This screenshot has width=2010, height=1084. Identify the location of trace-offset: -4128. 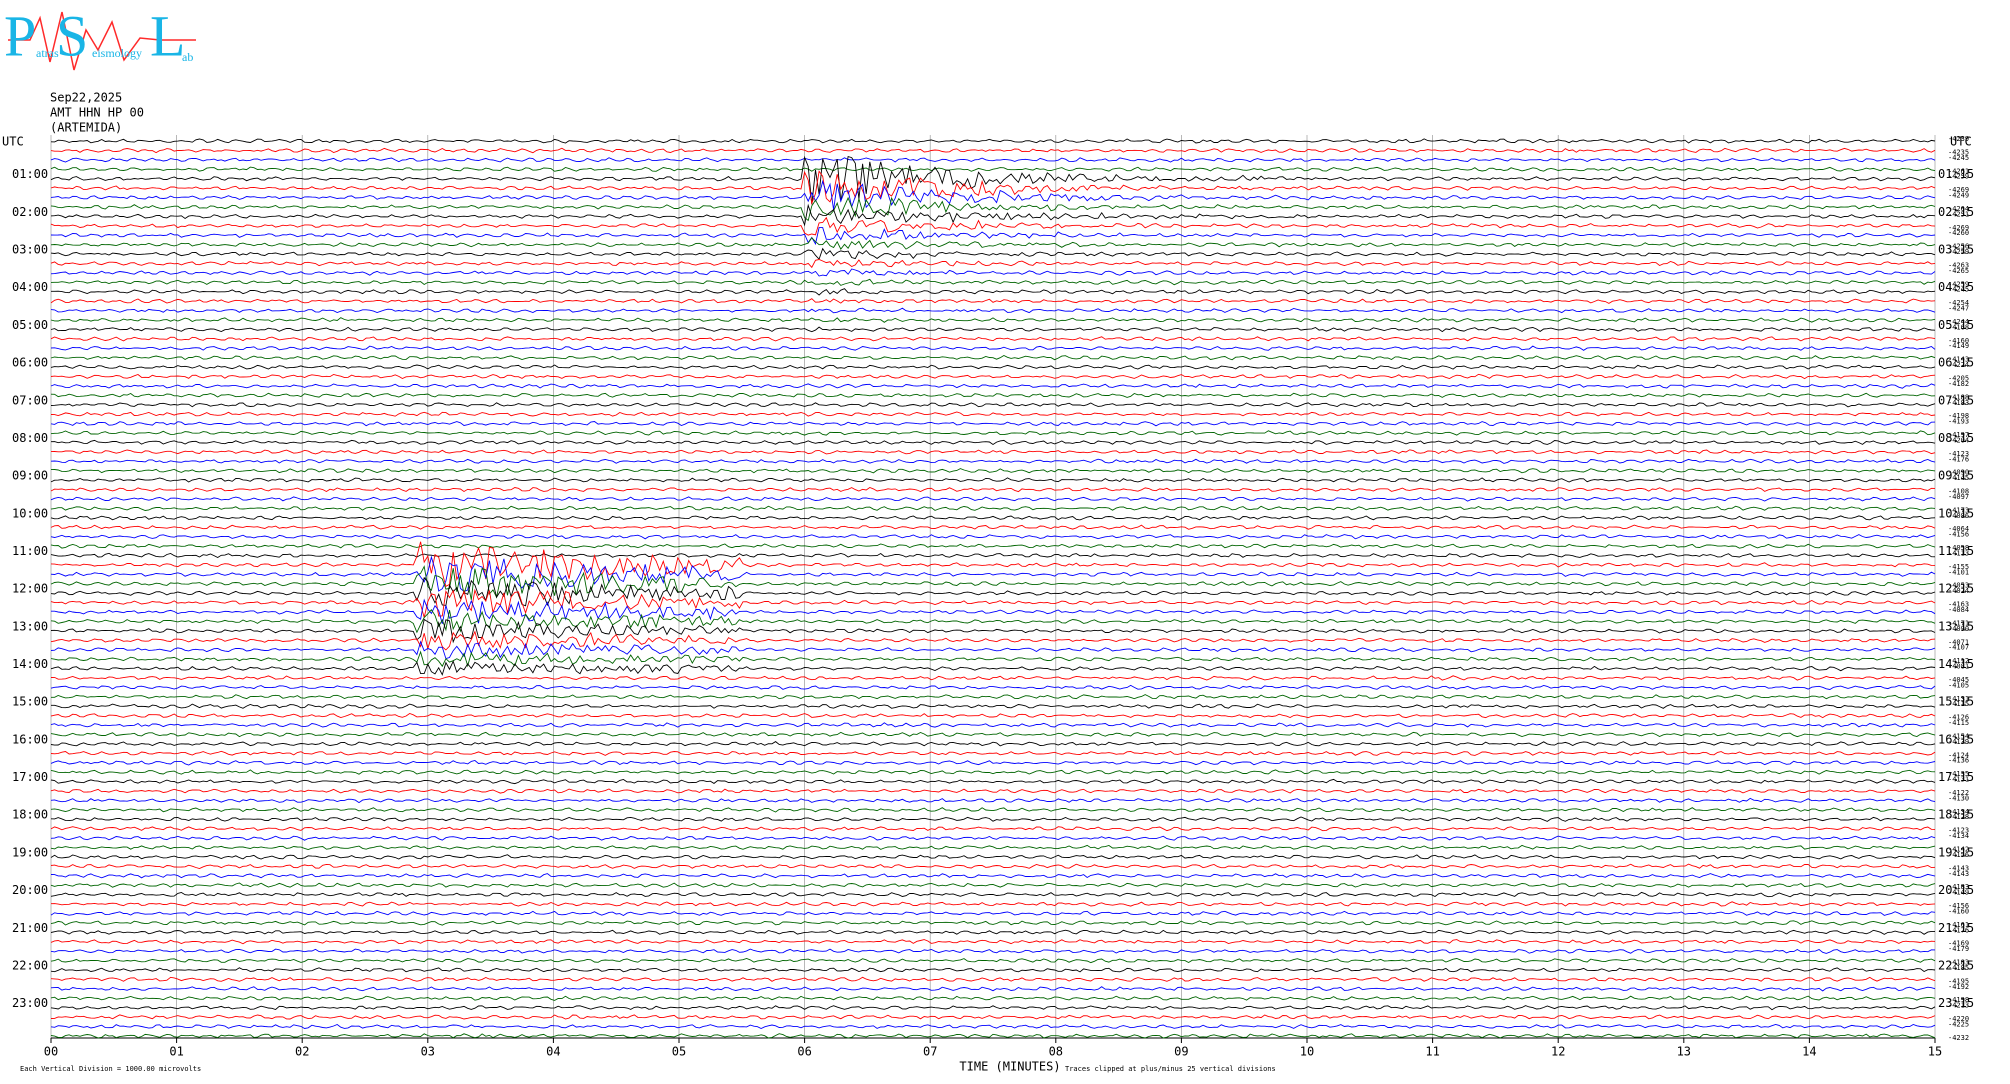
(1958, 817).